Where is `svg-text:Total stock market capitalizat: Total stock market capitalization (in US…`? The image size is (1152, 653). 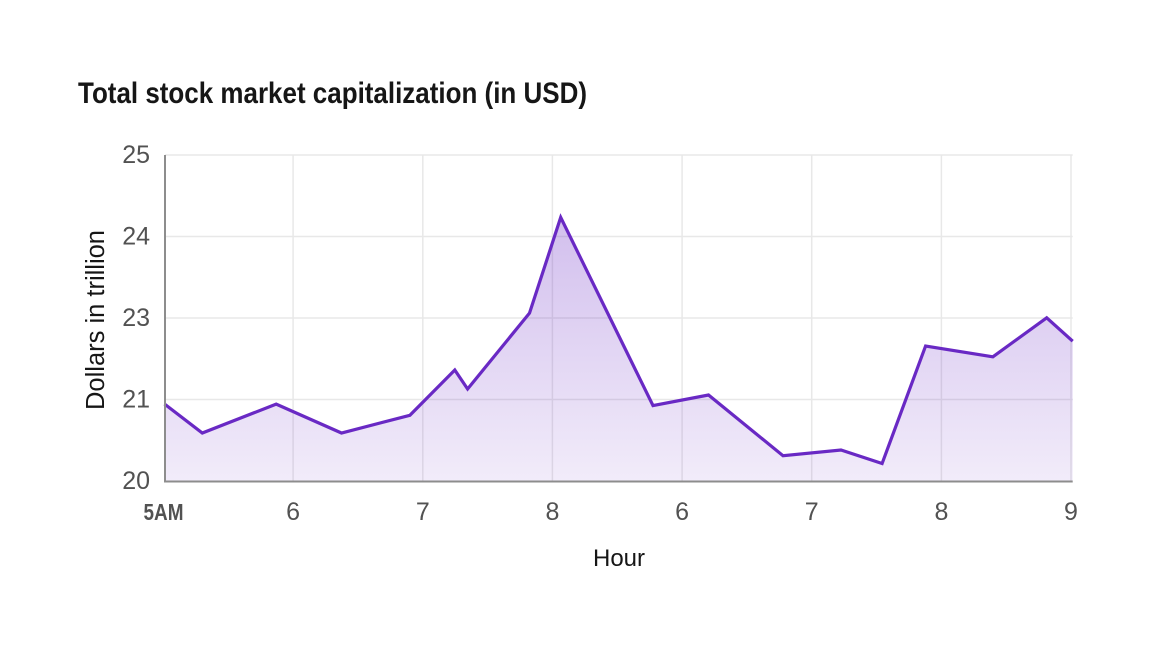
svg-text:Total stock market capitalizat: Total stock market capitalization (in US… is located at coordinates (332, 93).